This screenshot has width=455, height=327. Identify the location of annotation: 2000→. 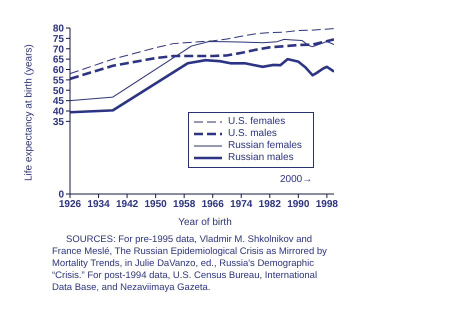
(296, 179).